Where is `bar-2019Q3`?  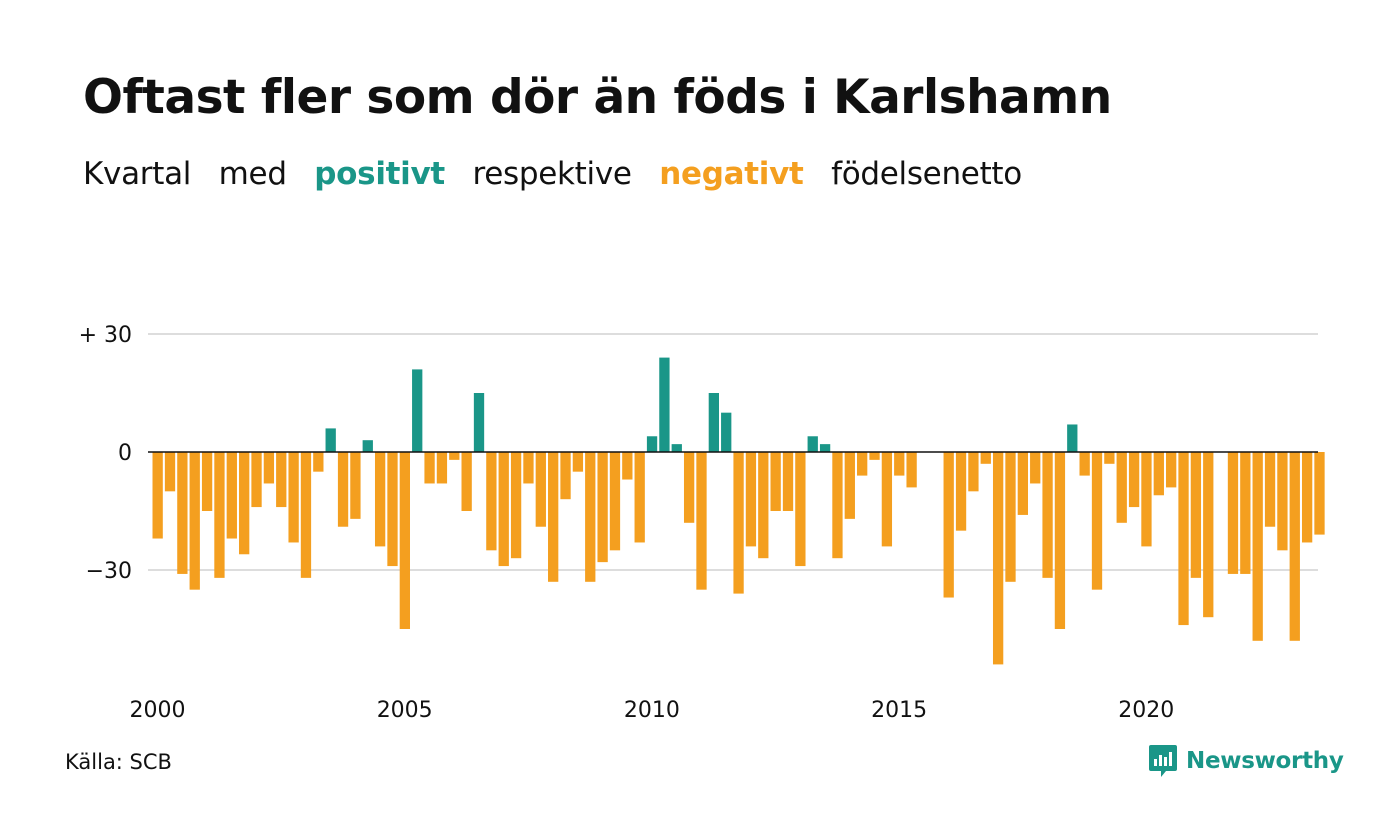 bar-2019Q3 is located at coordinates (1121, 487).